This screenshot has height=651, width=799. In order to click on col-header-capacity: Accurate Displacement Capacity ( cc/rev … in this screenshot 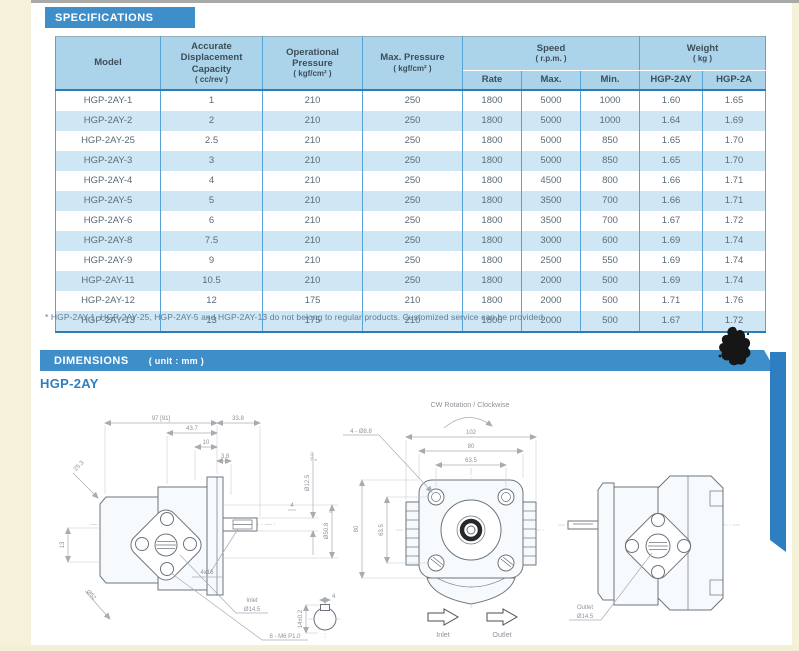, I will do `click(211, 63)`.